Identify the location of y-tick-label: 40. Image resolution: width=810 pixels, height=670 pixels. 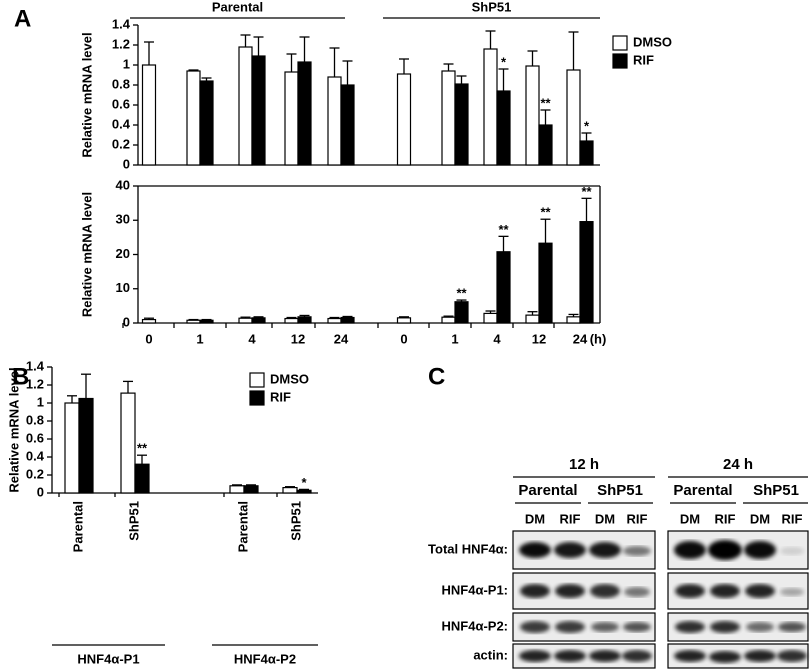
(123, 184).